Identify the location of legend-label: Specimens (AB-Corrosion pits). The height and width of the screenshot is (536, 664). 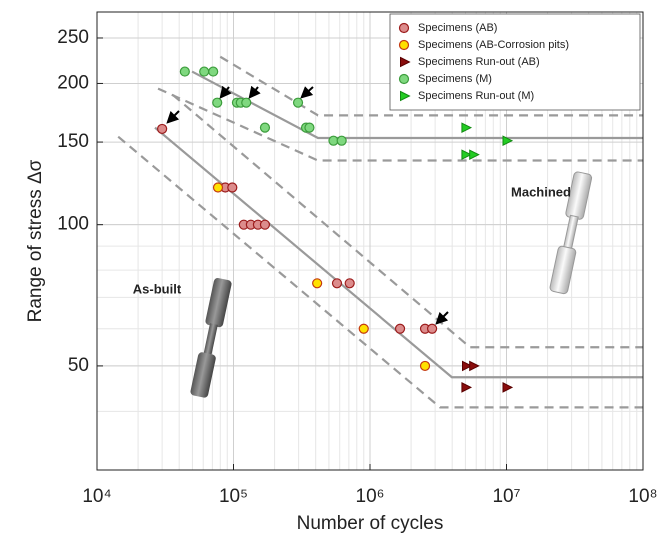
(493, 45).